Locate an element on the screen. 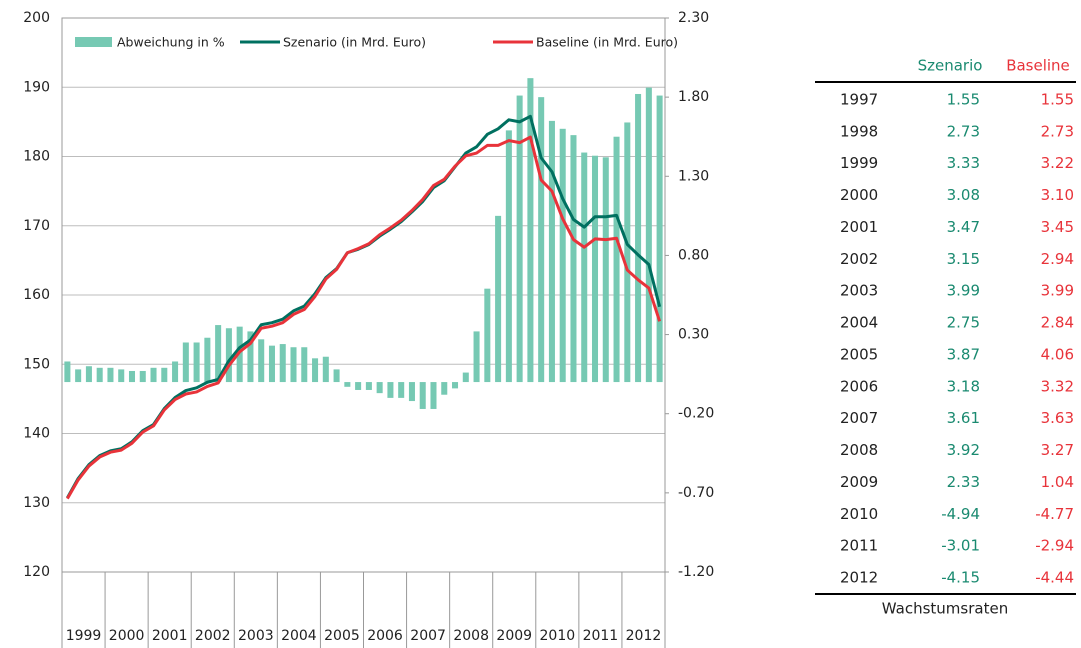 The height and width of the screenshot is (648, 1081). table-year: 2005 is located at coordinates (859, 354).